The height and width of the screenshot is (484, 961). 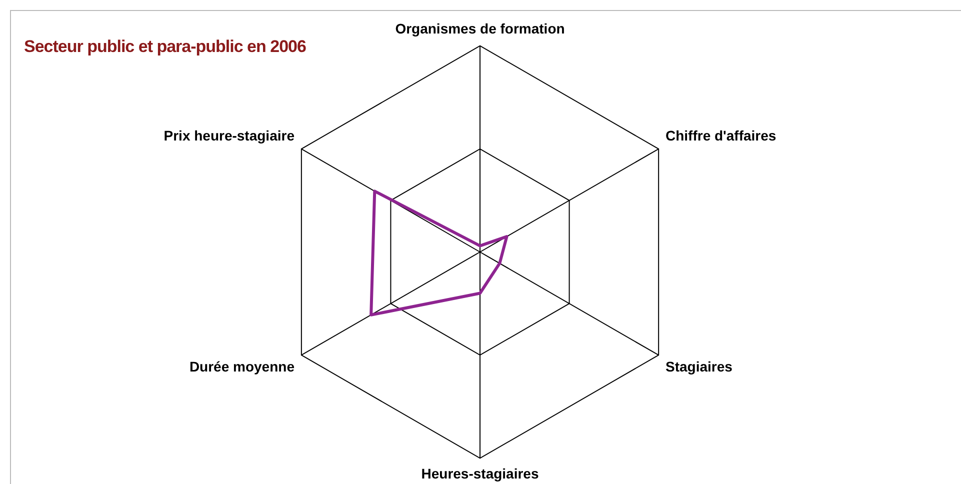 What do you see at coordinates (242, 366) in the screenshot?
I see `spoke-label: Durée moyenne` at bounding box center [242, 366].